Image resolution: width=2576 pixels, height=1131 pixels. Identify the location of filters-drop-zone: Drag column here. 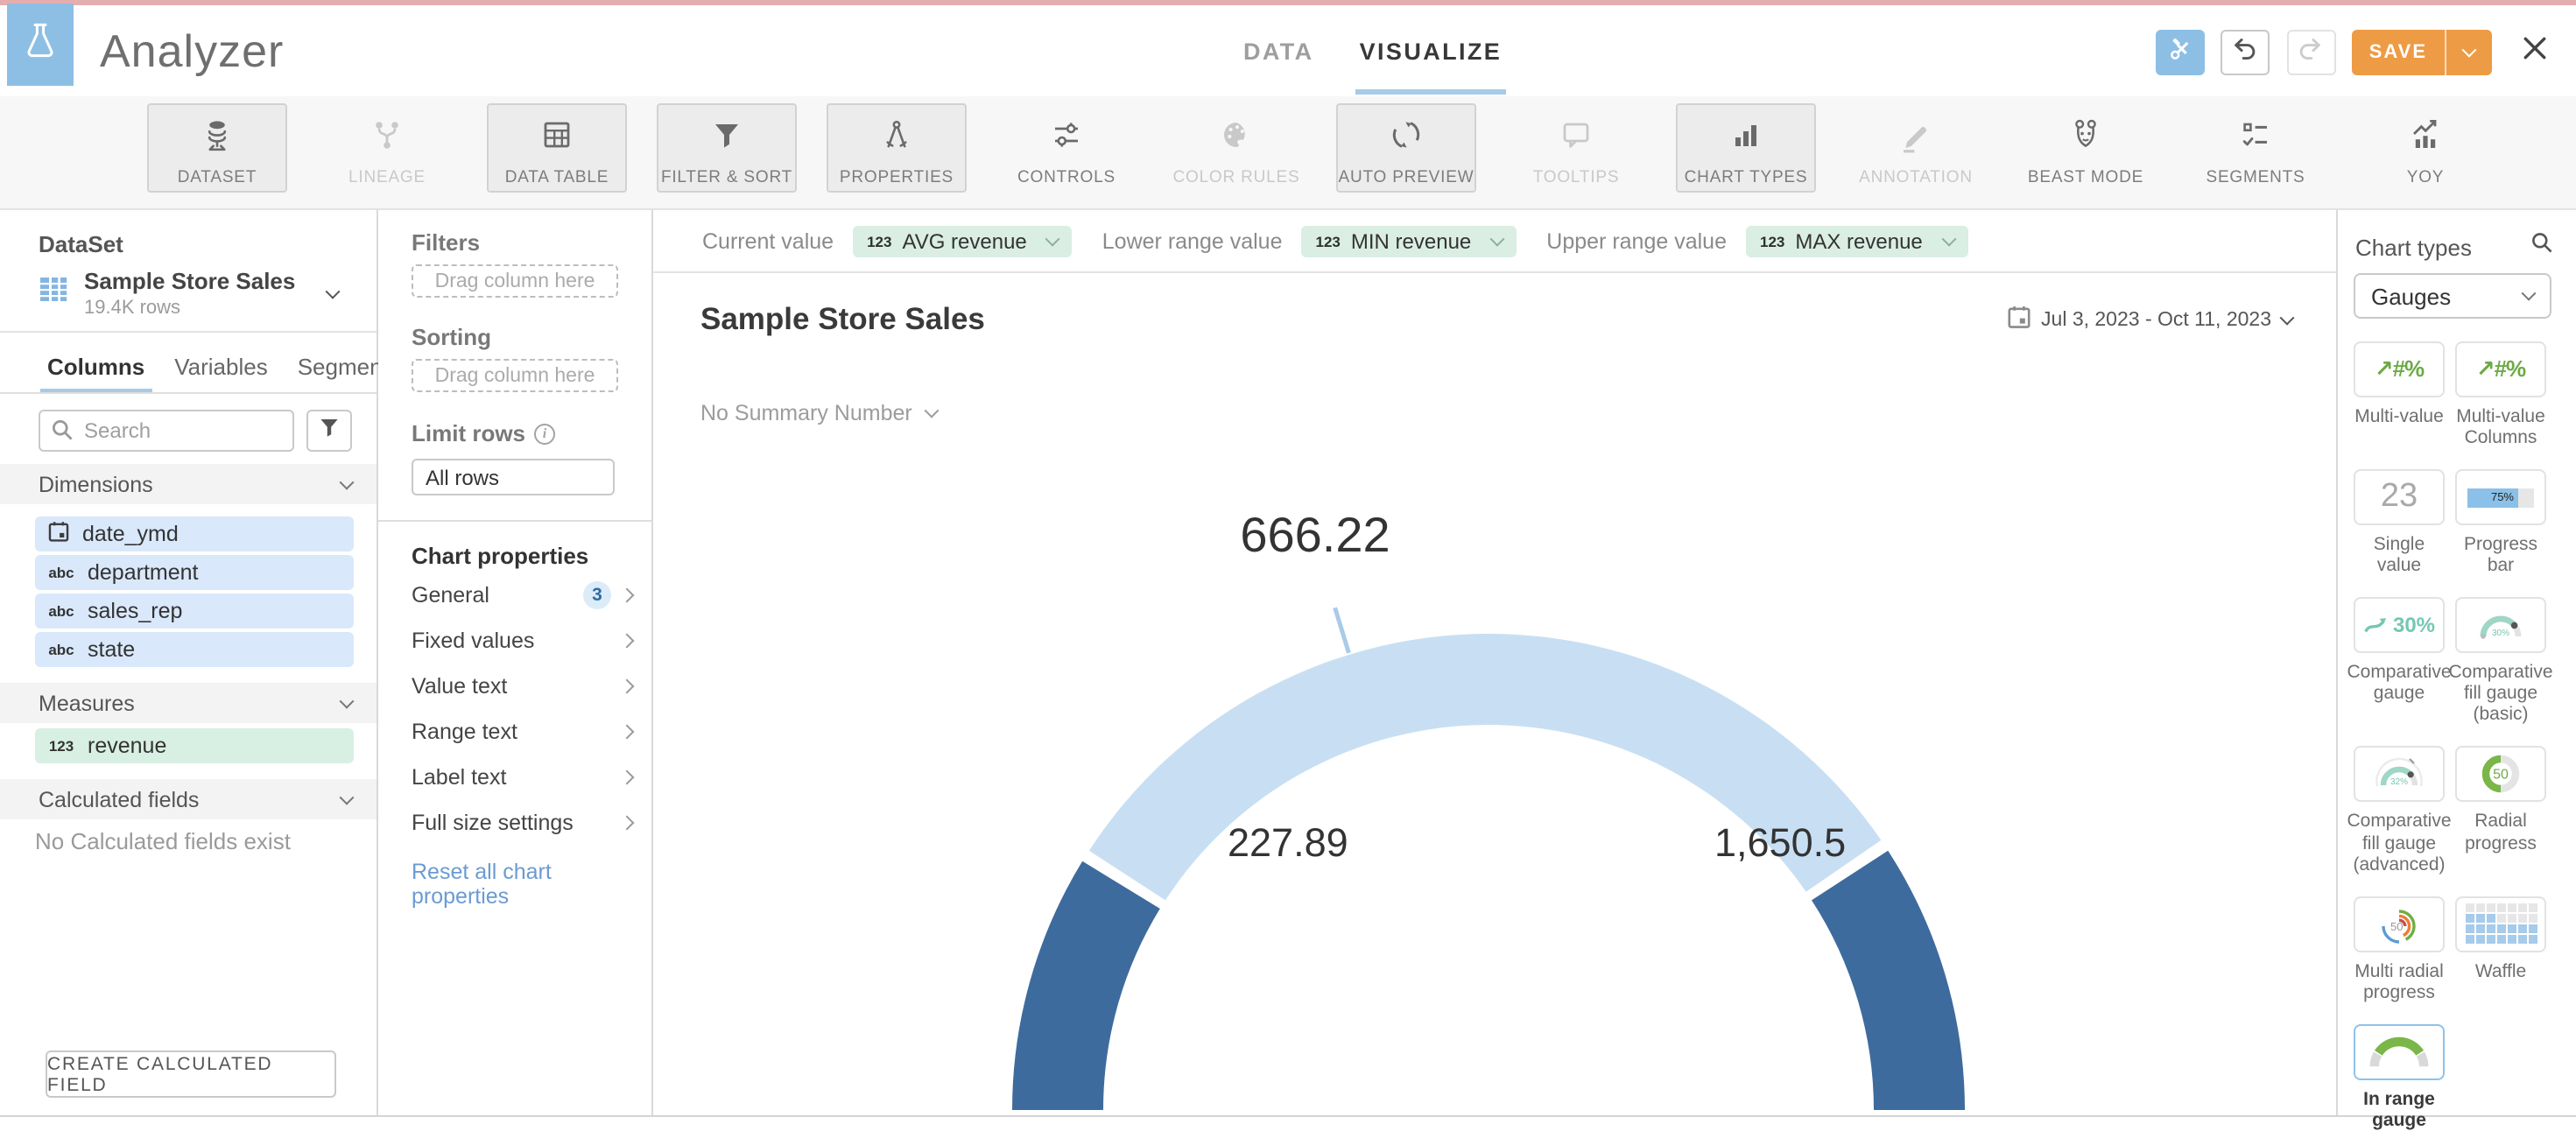
(515, 281).